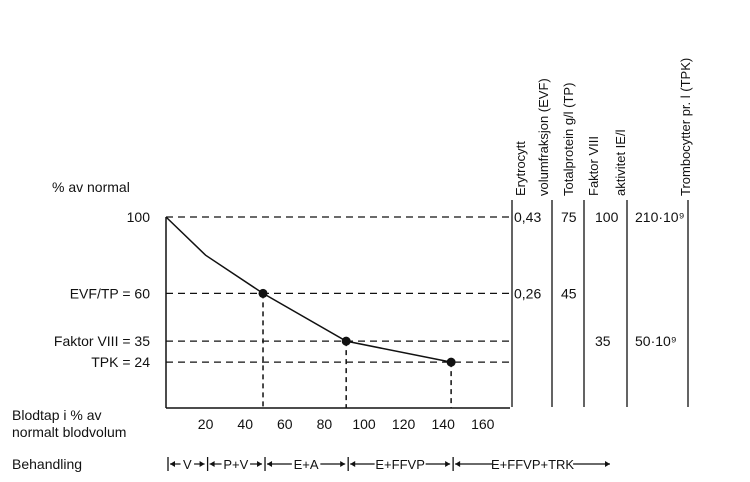 The image size is (750, 482). What do you see at coordinates (656, 341) in the screenshot?
I see `column-value: 50·10⁹` at bounding box center [656, 341].